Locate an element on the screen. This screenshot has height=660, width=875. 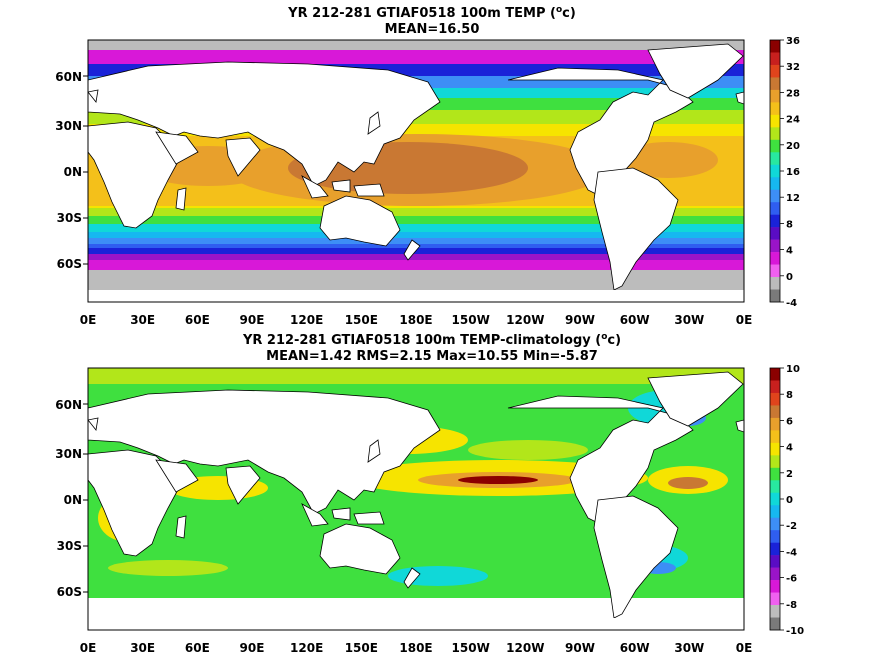
panel-2-latitude-labels: 60N 30N 0N 30S 60S is located at coordinates (68, 498).